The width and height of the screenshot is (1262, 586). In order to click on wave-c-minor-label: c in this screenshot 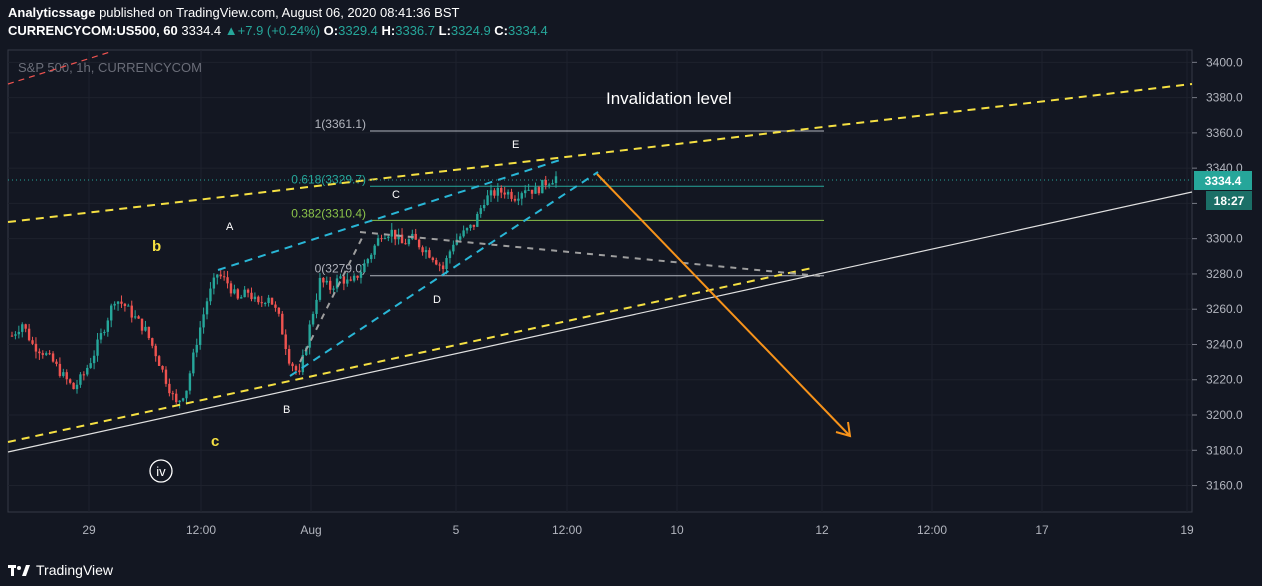, I will do `click(215, 441)`.